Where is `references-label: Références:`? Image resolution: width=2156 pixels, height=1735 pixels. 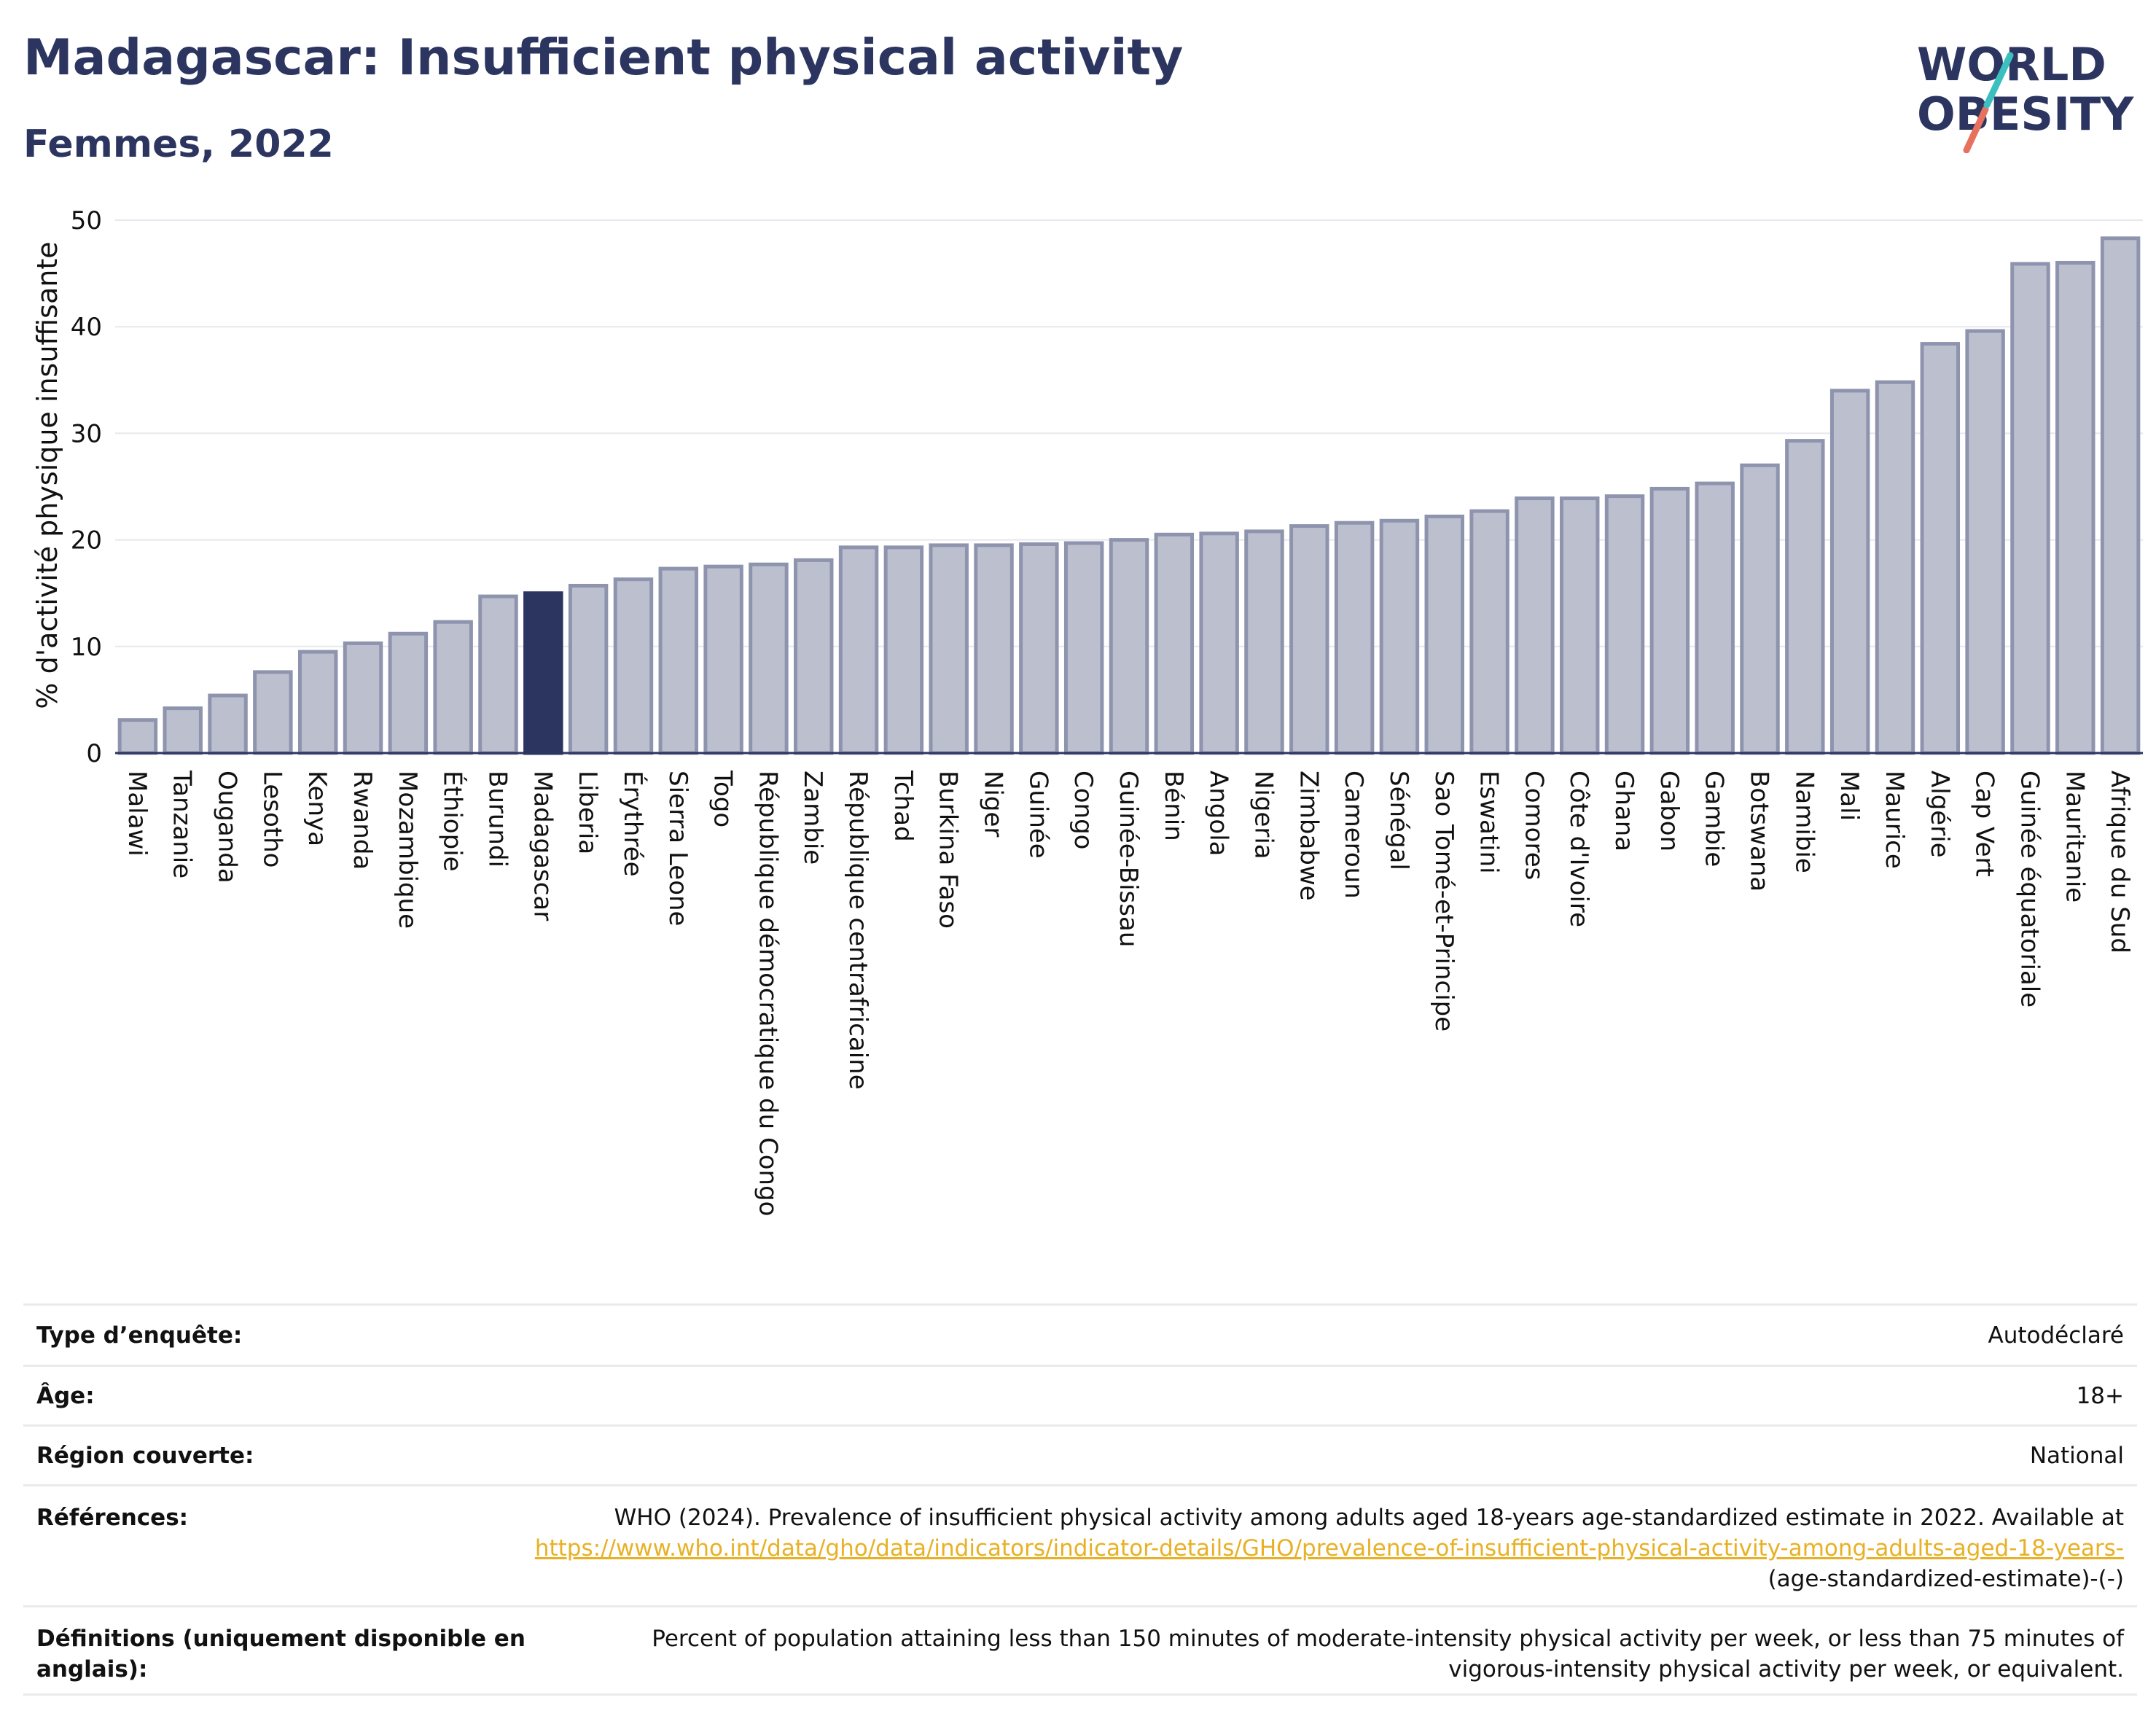 references-label: Références: is located at coordinates (113, 1518).